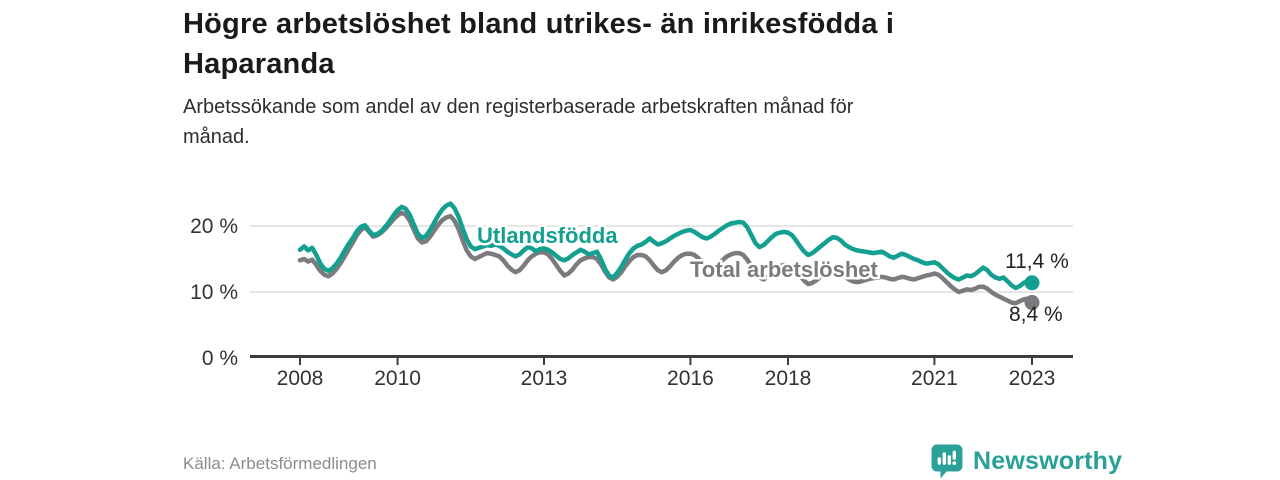 Image resolution: width=1280 pixels, height=480 pixels. What do you see at coordinates (214, 292) in the screenshot?
I see `y-tick-label: 10 %` at bounding box center [214, 292].